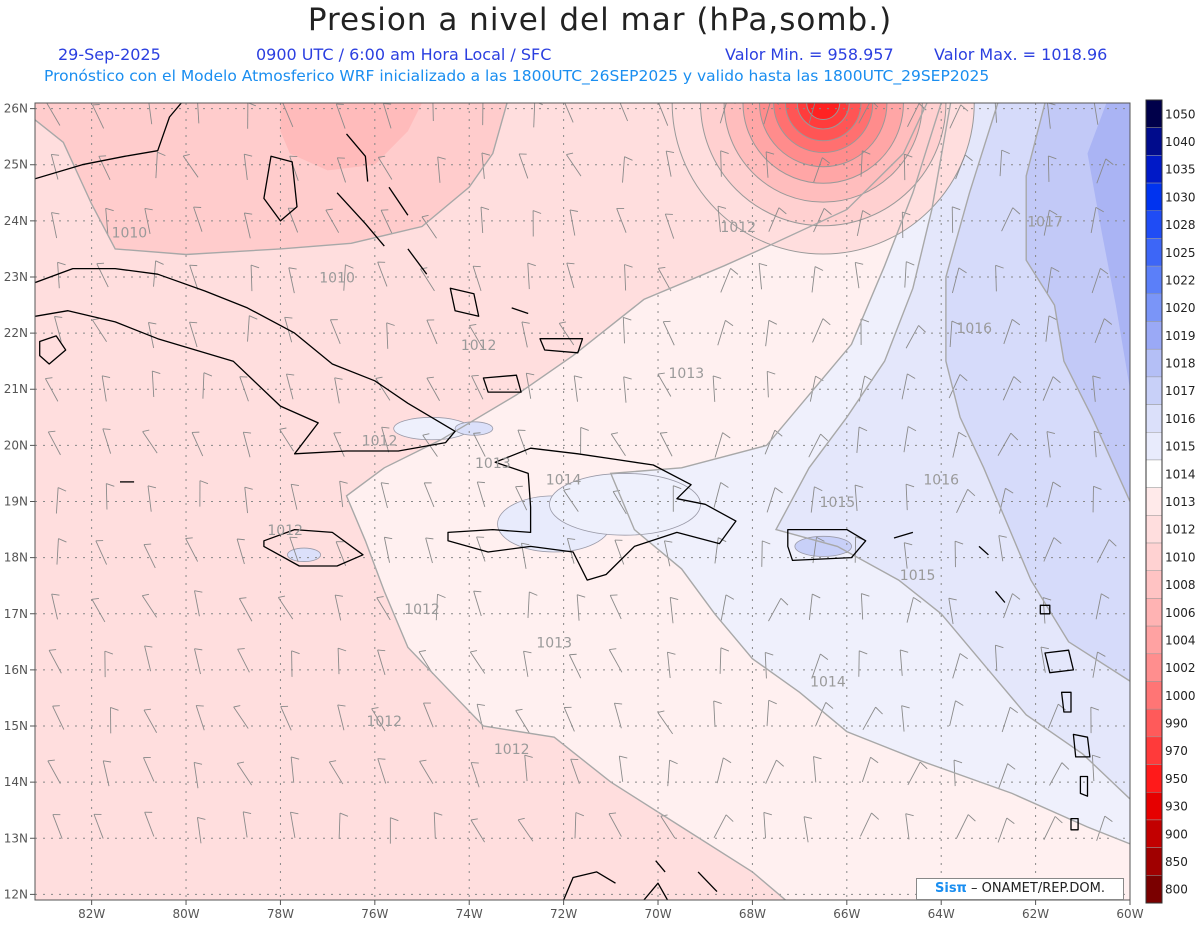 The image size is (1200, 927). What do you see at coordinates (374, 914) in the screenshot?
I see `lon-tick-label: 76W` at bounding box center [374, 914].